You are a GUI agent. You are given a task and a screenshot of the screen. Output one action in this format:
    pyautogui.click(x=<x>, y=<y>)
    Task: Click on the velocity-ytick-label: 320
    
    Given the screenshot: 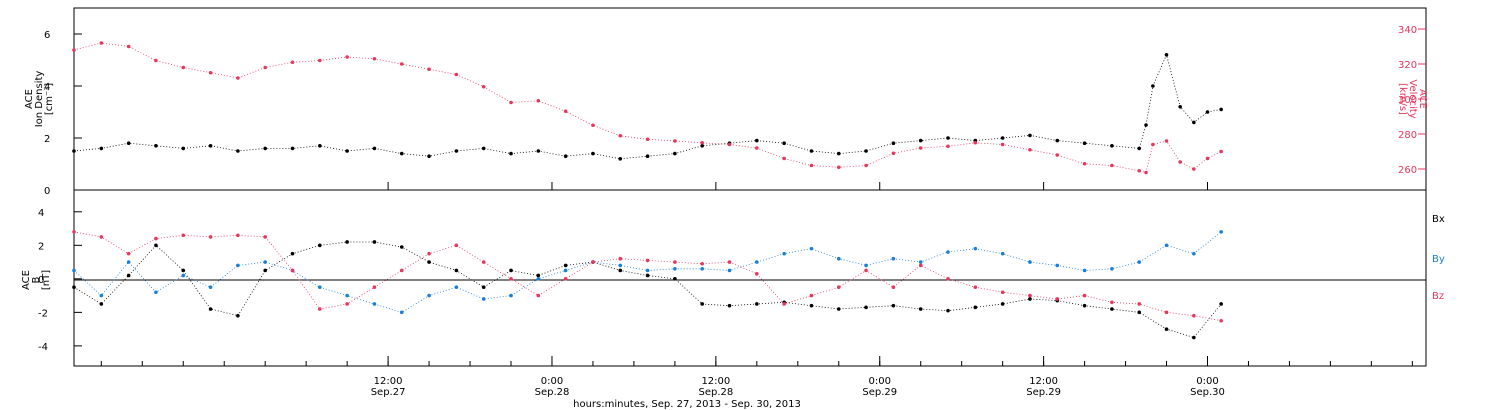 What is the action you would take?
    pyautogui.click(x=1407, y=65)
    